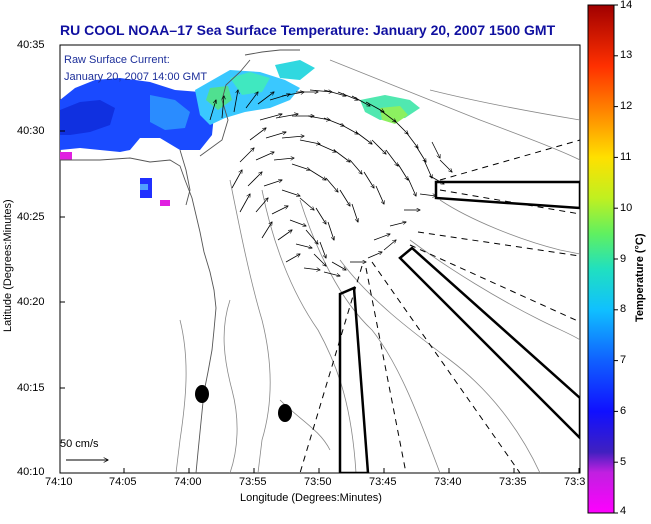 This screenshot has height=524, width=651. Describe the element at coordinates (626, 55) in the screenshot. I see `colorbar-tick-label: 13` at that location.